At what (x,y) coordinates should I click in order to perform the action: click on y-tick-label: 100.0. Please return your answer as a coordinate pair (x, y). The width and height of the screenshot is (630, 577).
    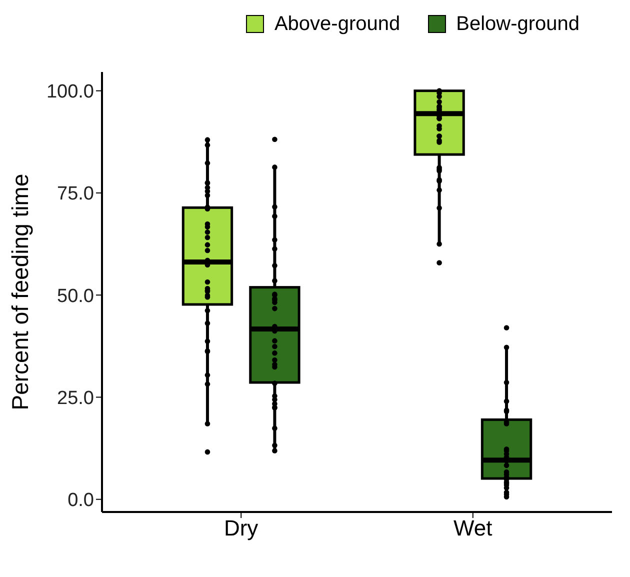
    Looking at the image, I should click on (70, 92).